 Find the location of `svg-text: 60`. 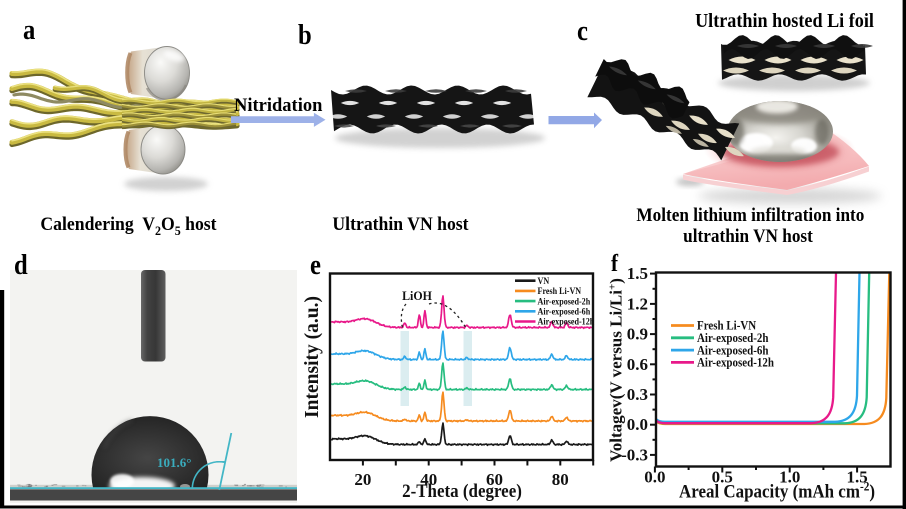

svg-text: 60 is located at coordinates (494, 479).